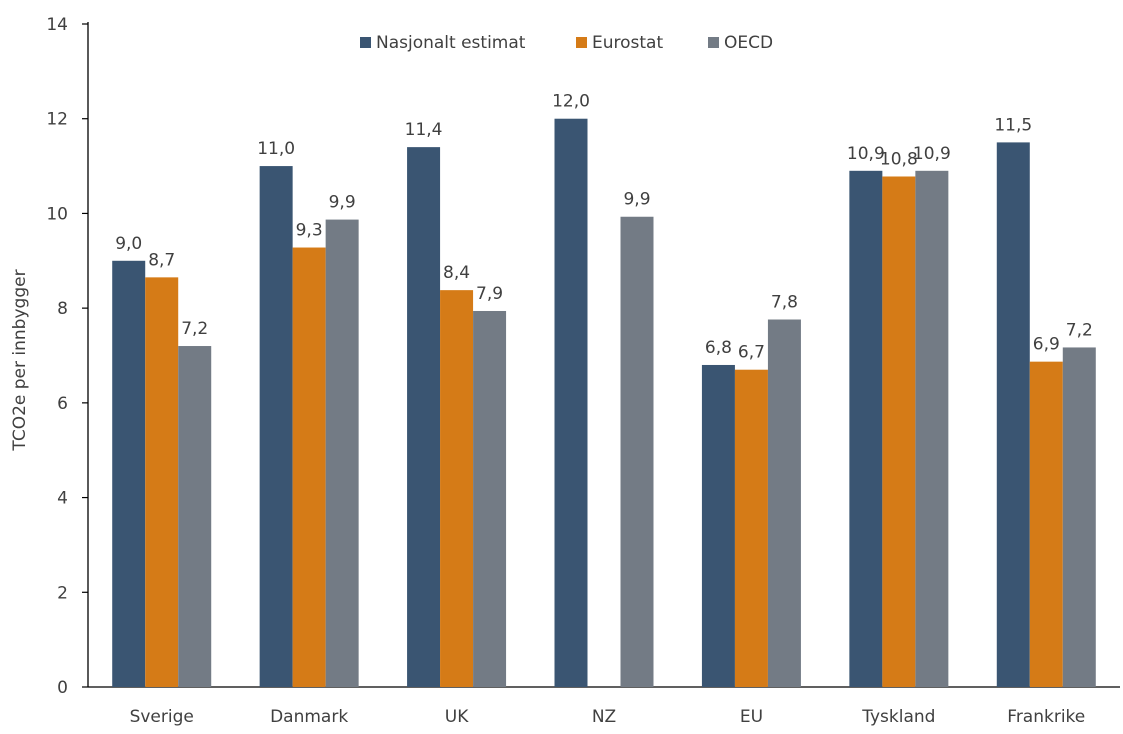 The height and width of the screenshot is (734, 1123). What do you see at coordinates (342, 453) in the screenshot?
I see `bar-oecd-danmark` at bounding box center [342, 453].